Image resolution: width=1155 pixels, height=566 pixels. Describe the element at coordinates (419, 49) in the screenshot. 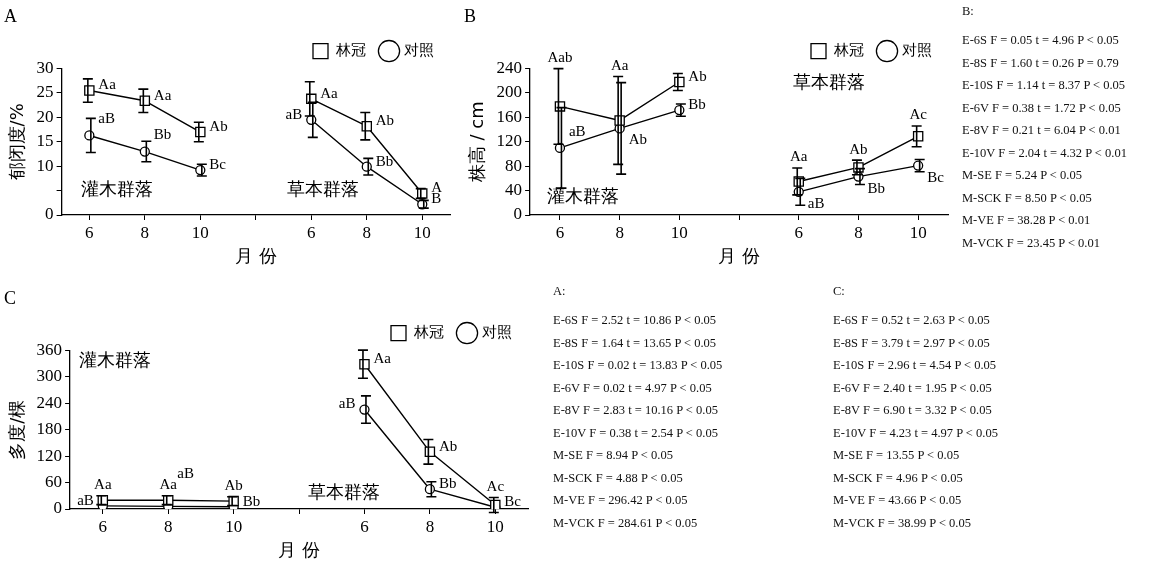

I see `legend-label: 对照` at that location.